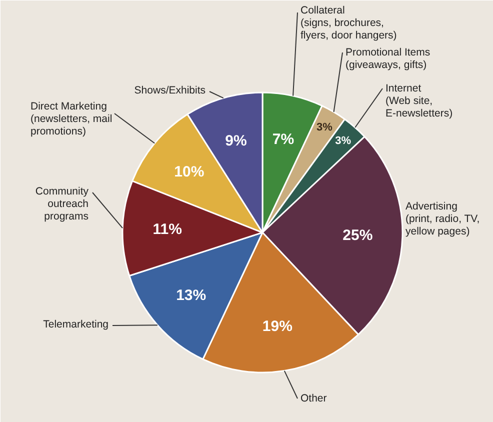 This screenshot has height=422, width=493. What do you see at coordinates (76, 324) in the screenshot?
I see `slice-label: Telemarketing` at bounding box center [76, 324].